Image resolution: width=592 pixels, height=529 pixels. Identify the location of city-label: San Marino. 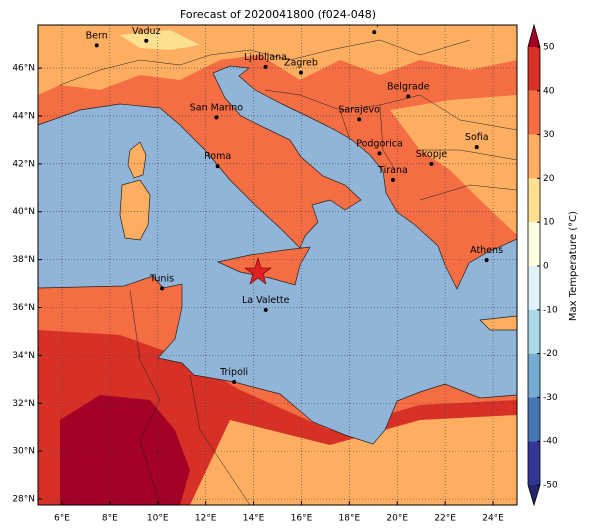
(216, 107).